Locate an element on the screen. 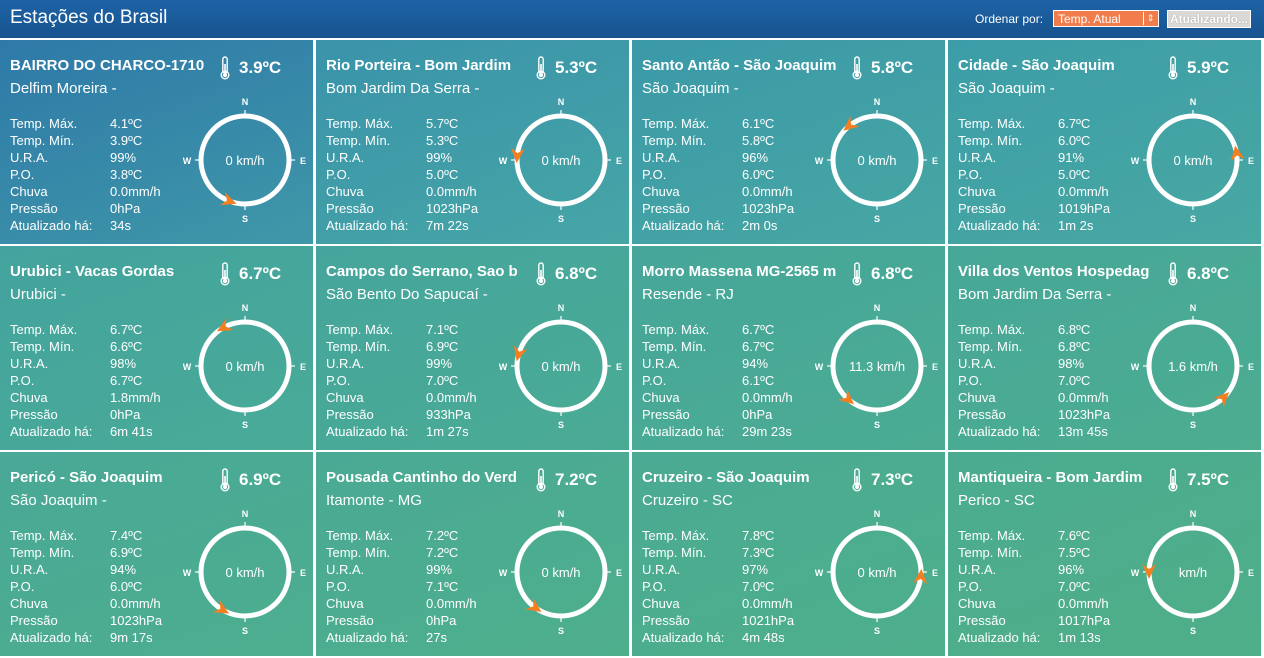  stat-row-pressure: Pressão 0hPa is located at coordinates (85, 208).